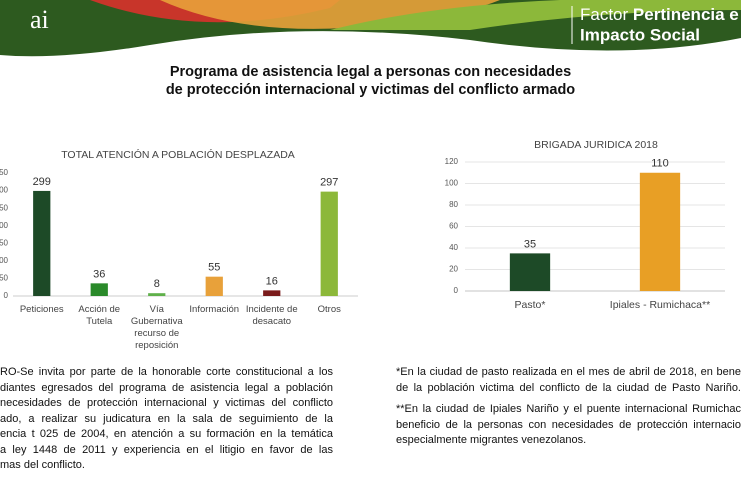  What do you see at coordinates (453, 247) in the screenshot?
I see `y-tick-label: 40` at bounding box center [453, 247].